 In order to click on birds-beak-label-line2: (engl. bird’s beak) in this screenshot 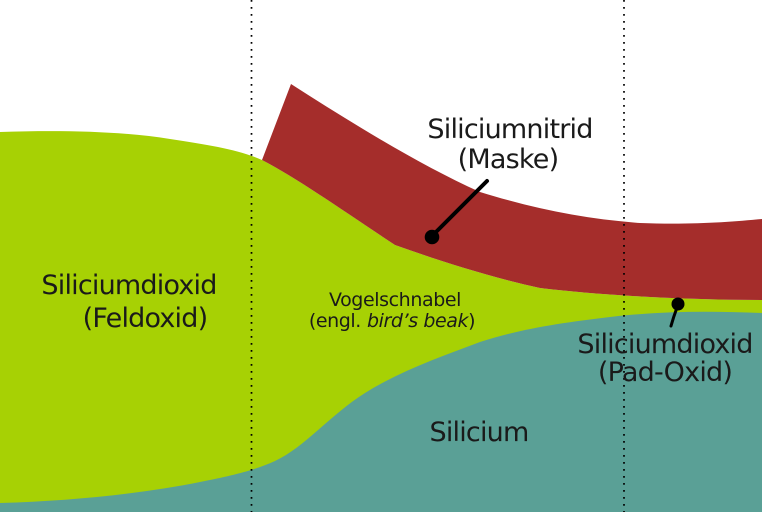, I will do `click(392, 321)`.